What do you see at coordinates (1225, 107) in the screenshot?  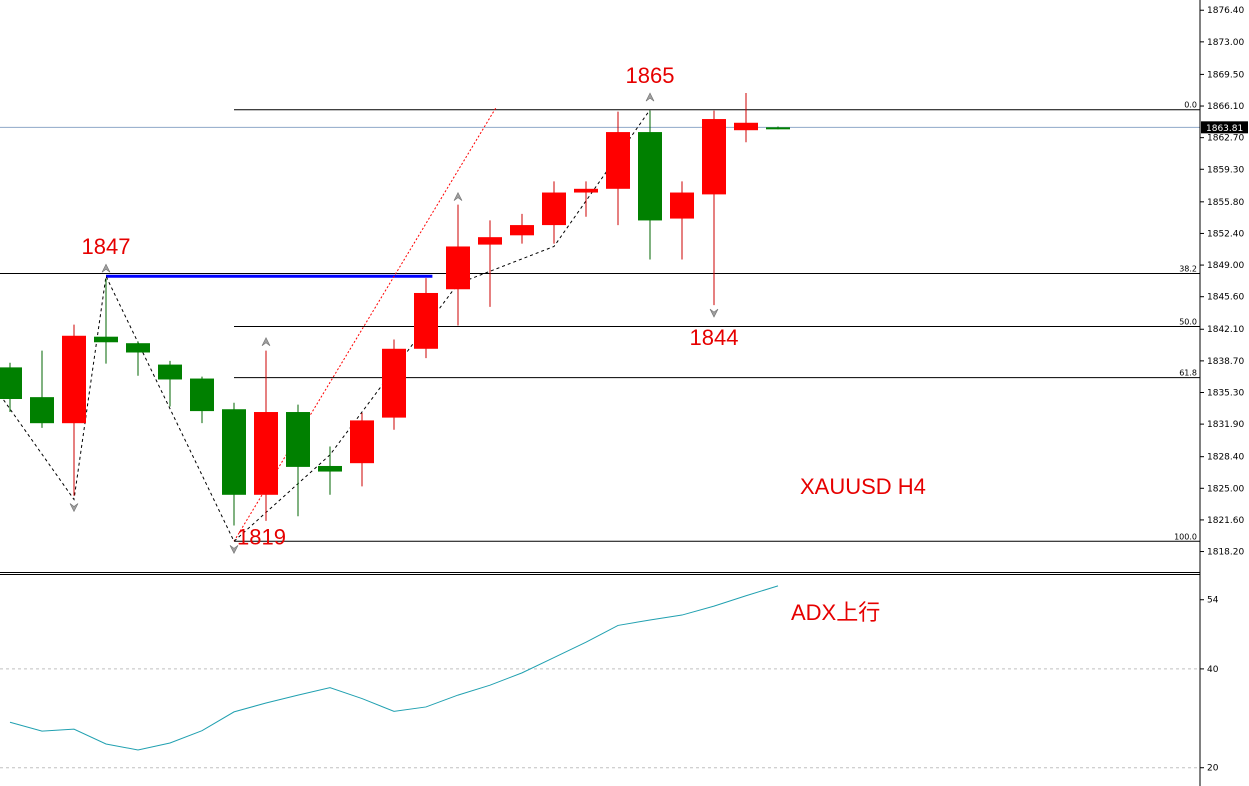 I see `price-tick-label: 1866.10` at bounding box center [1225, 107].